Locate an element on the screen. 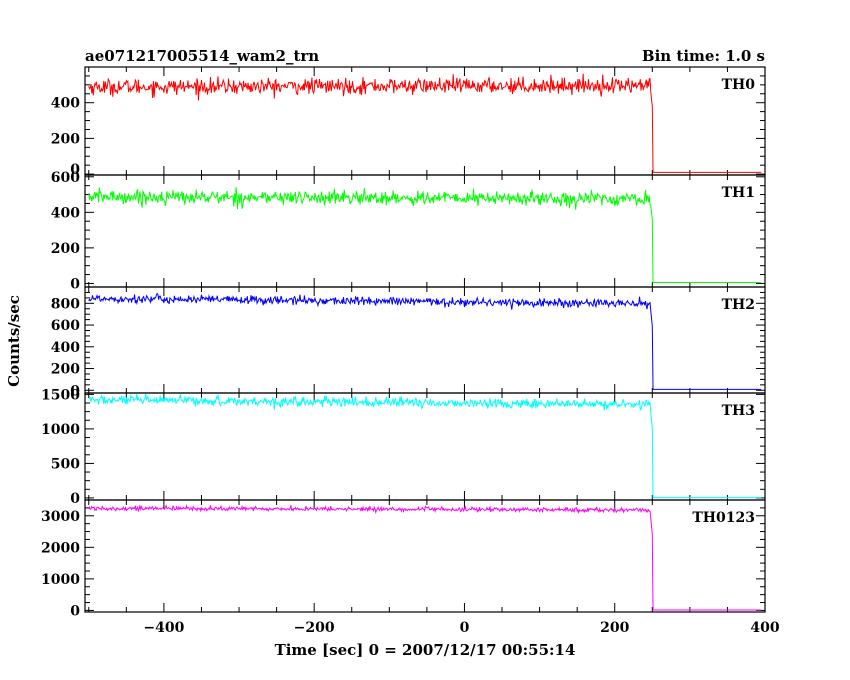  series-line-th0 is located at coordinates (425, 123).